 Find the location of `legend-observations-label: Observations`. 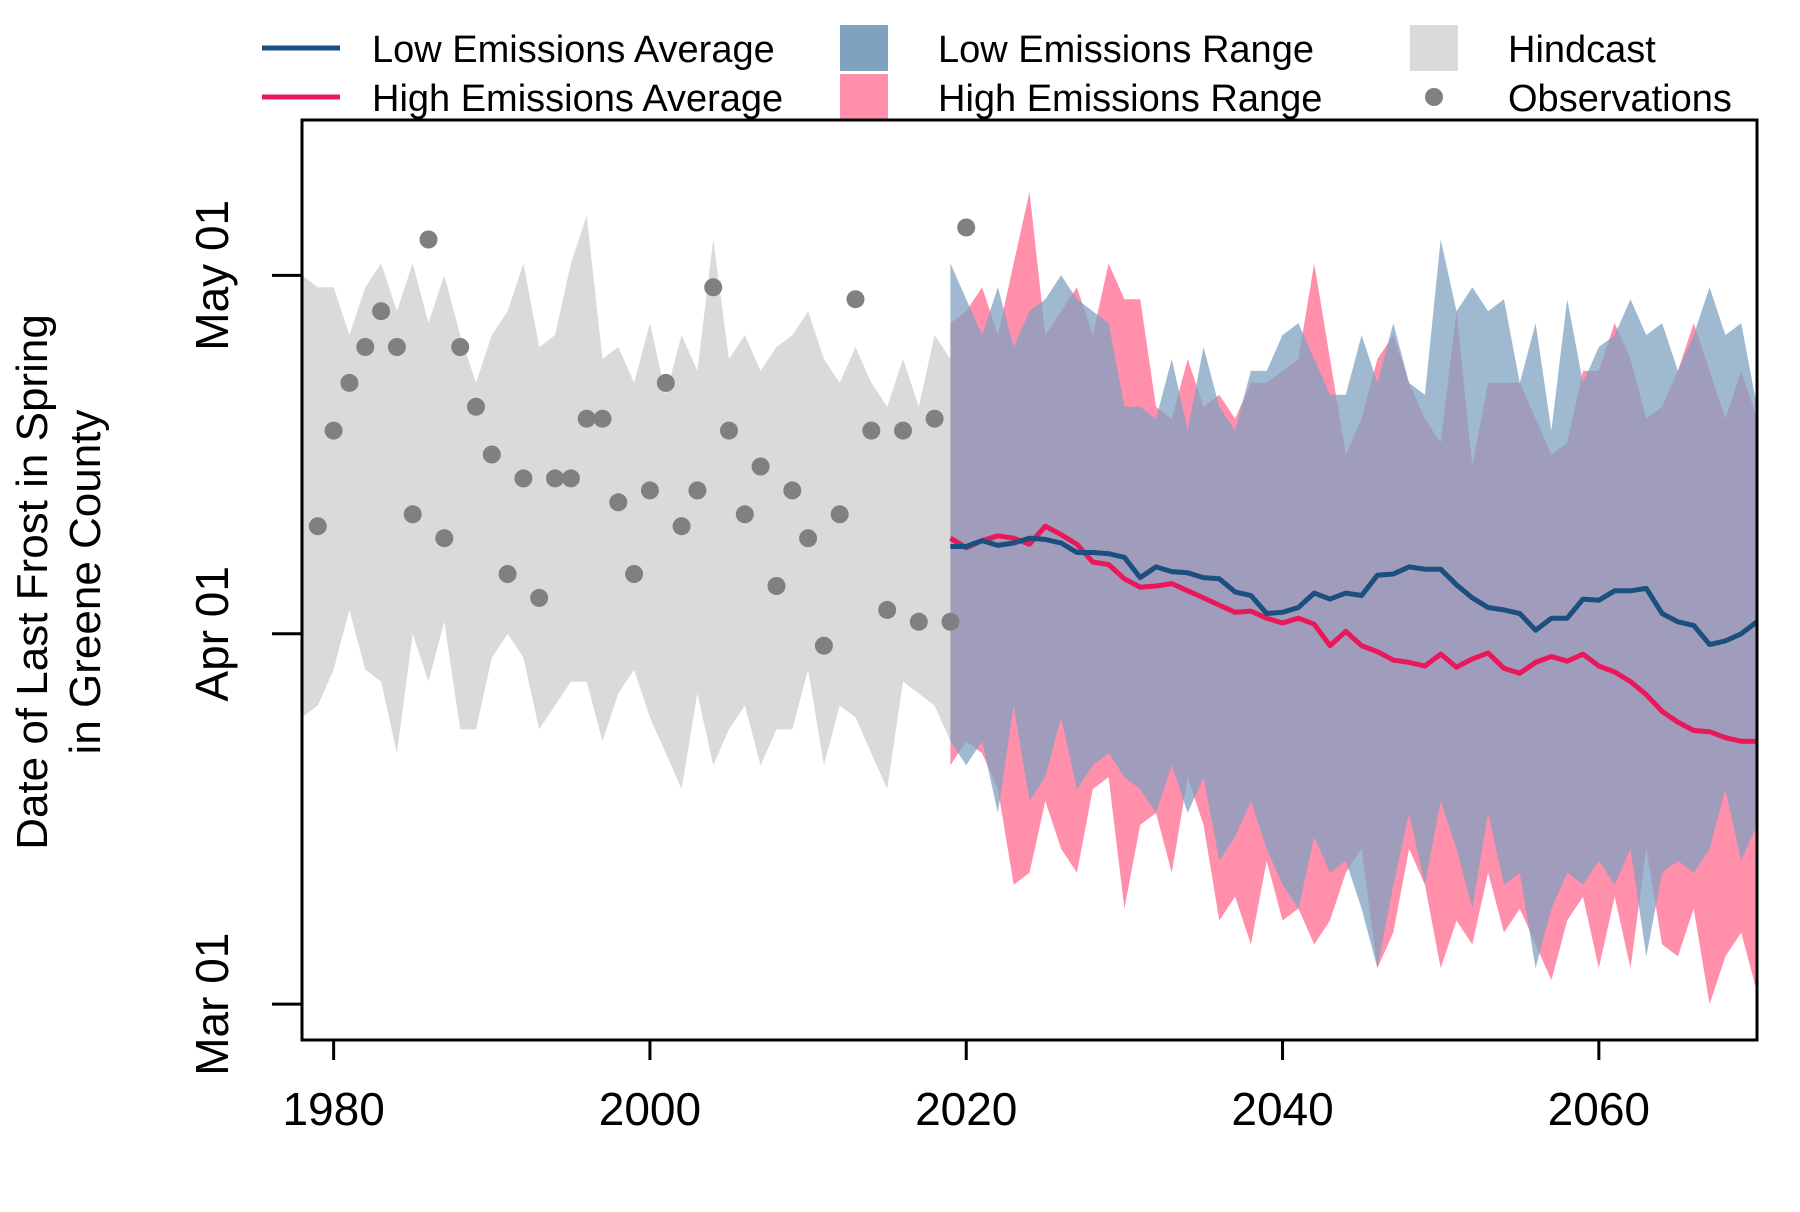

legend-observations-label: Observations is located at coordinates (1620, 99).